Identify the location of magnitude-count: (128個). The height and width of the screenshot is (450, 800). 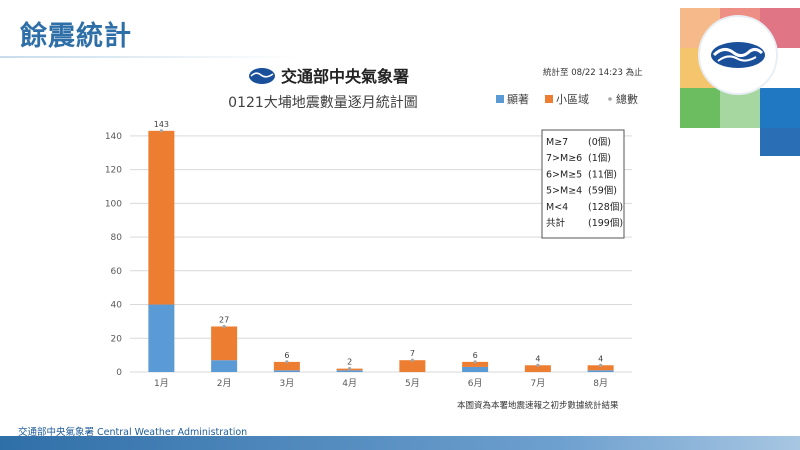
(605, 207).